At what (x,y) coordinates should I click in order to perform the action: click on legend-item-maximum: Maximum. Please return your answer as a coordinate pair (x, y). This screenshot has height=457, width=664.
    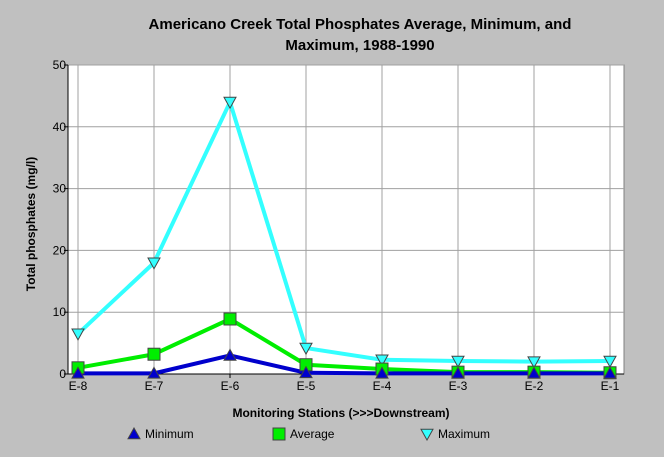
    Looking at the image, I should click on (455, 434).